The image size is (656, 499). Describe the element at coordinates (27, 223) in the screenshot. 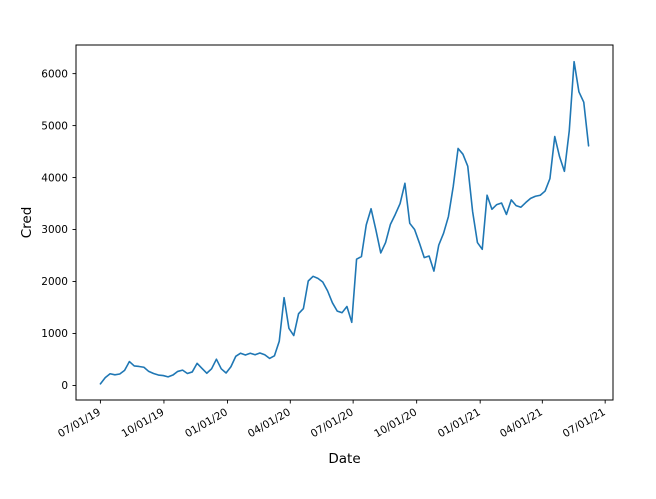

I see `y-axis-label: Cred` at that location.